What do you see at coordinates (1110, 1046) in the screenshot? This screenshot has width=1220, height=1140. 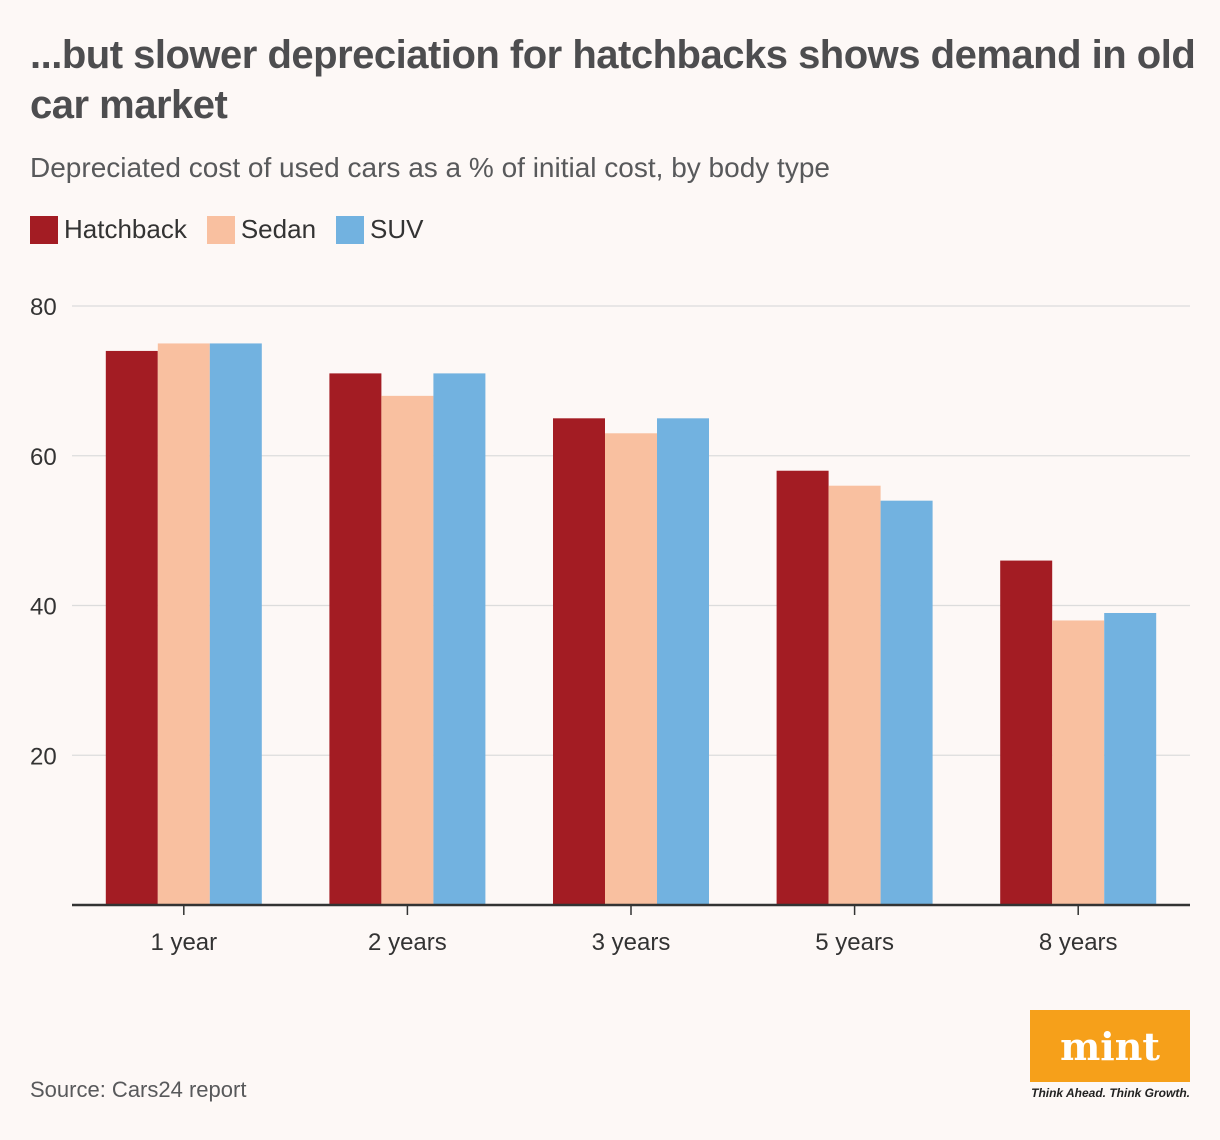 I see `mint-logo-box: mint` at bounding box center [1110, 1046].